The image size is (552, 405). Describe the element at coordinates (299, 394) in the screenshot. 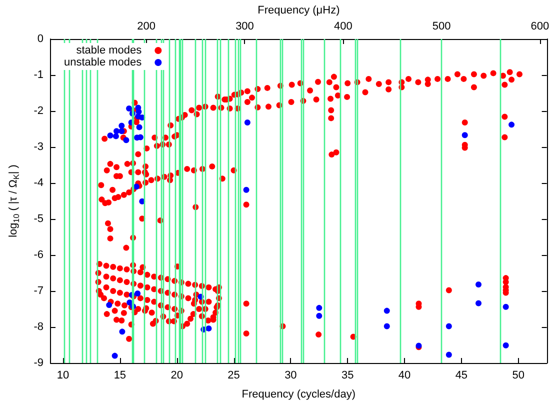

I see `x-axis-title: Frequency (cycles/day)` at that location.